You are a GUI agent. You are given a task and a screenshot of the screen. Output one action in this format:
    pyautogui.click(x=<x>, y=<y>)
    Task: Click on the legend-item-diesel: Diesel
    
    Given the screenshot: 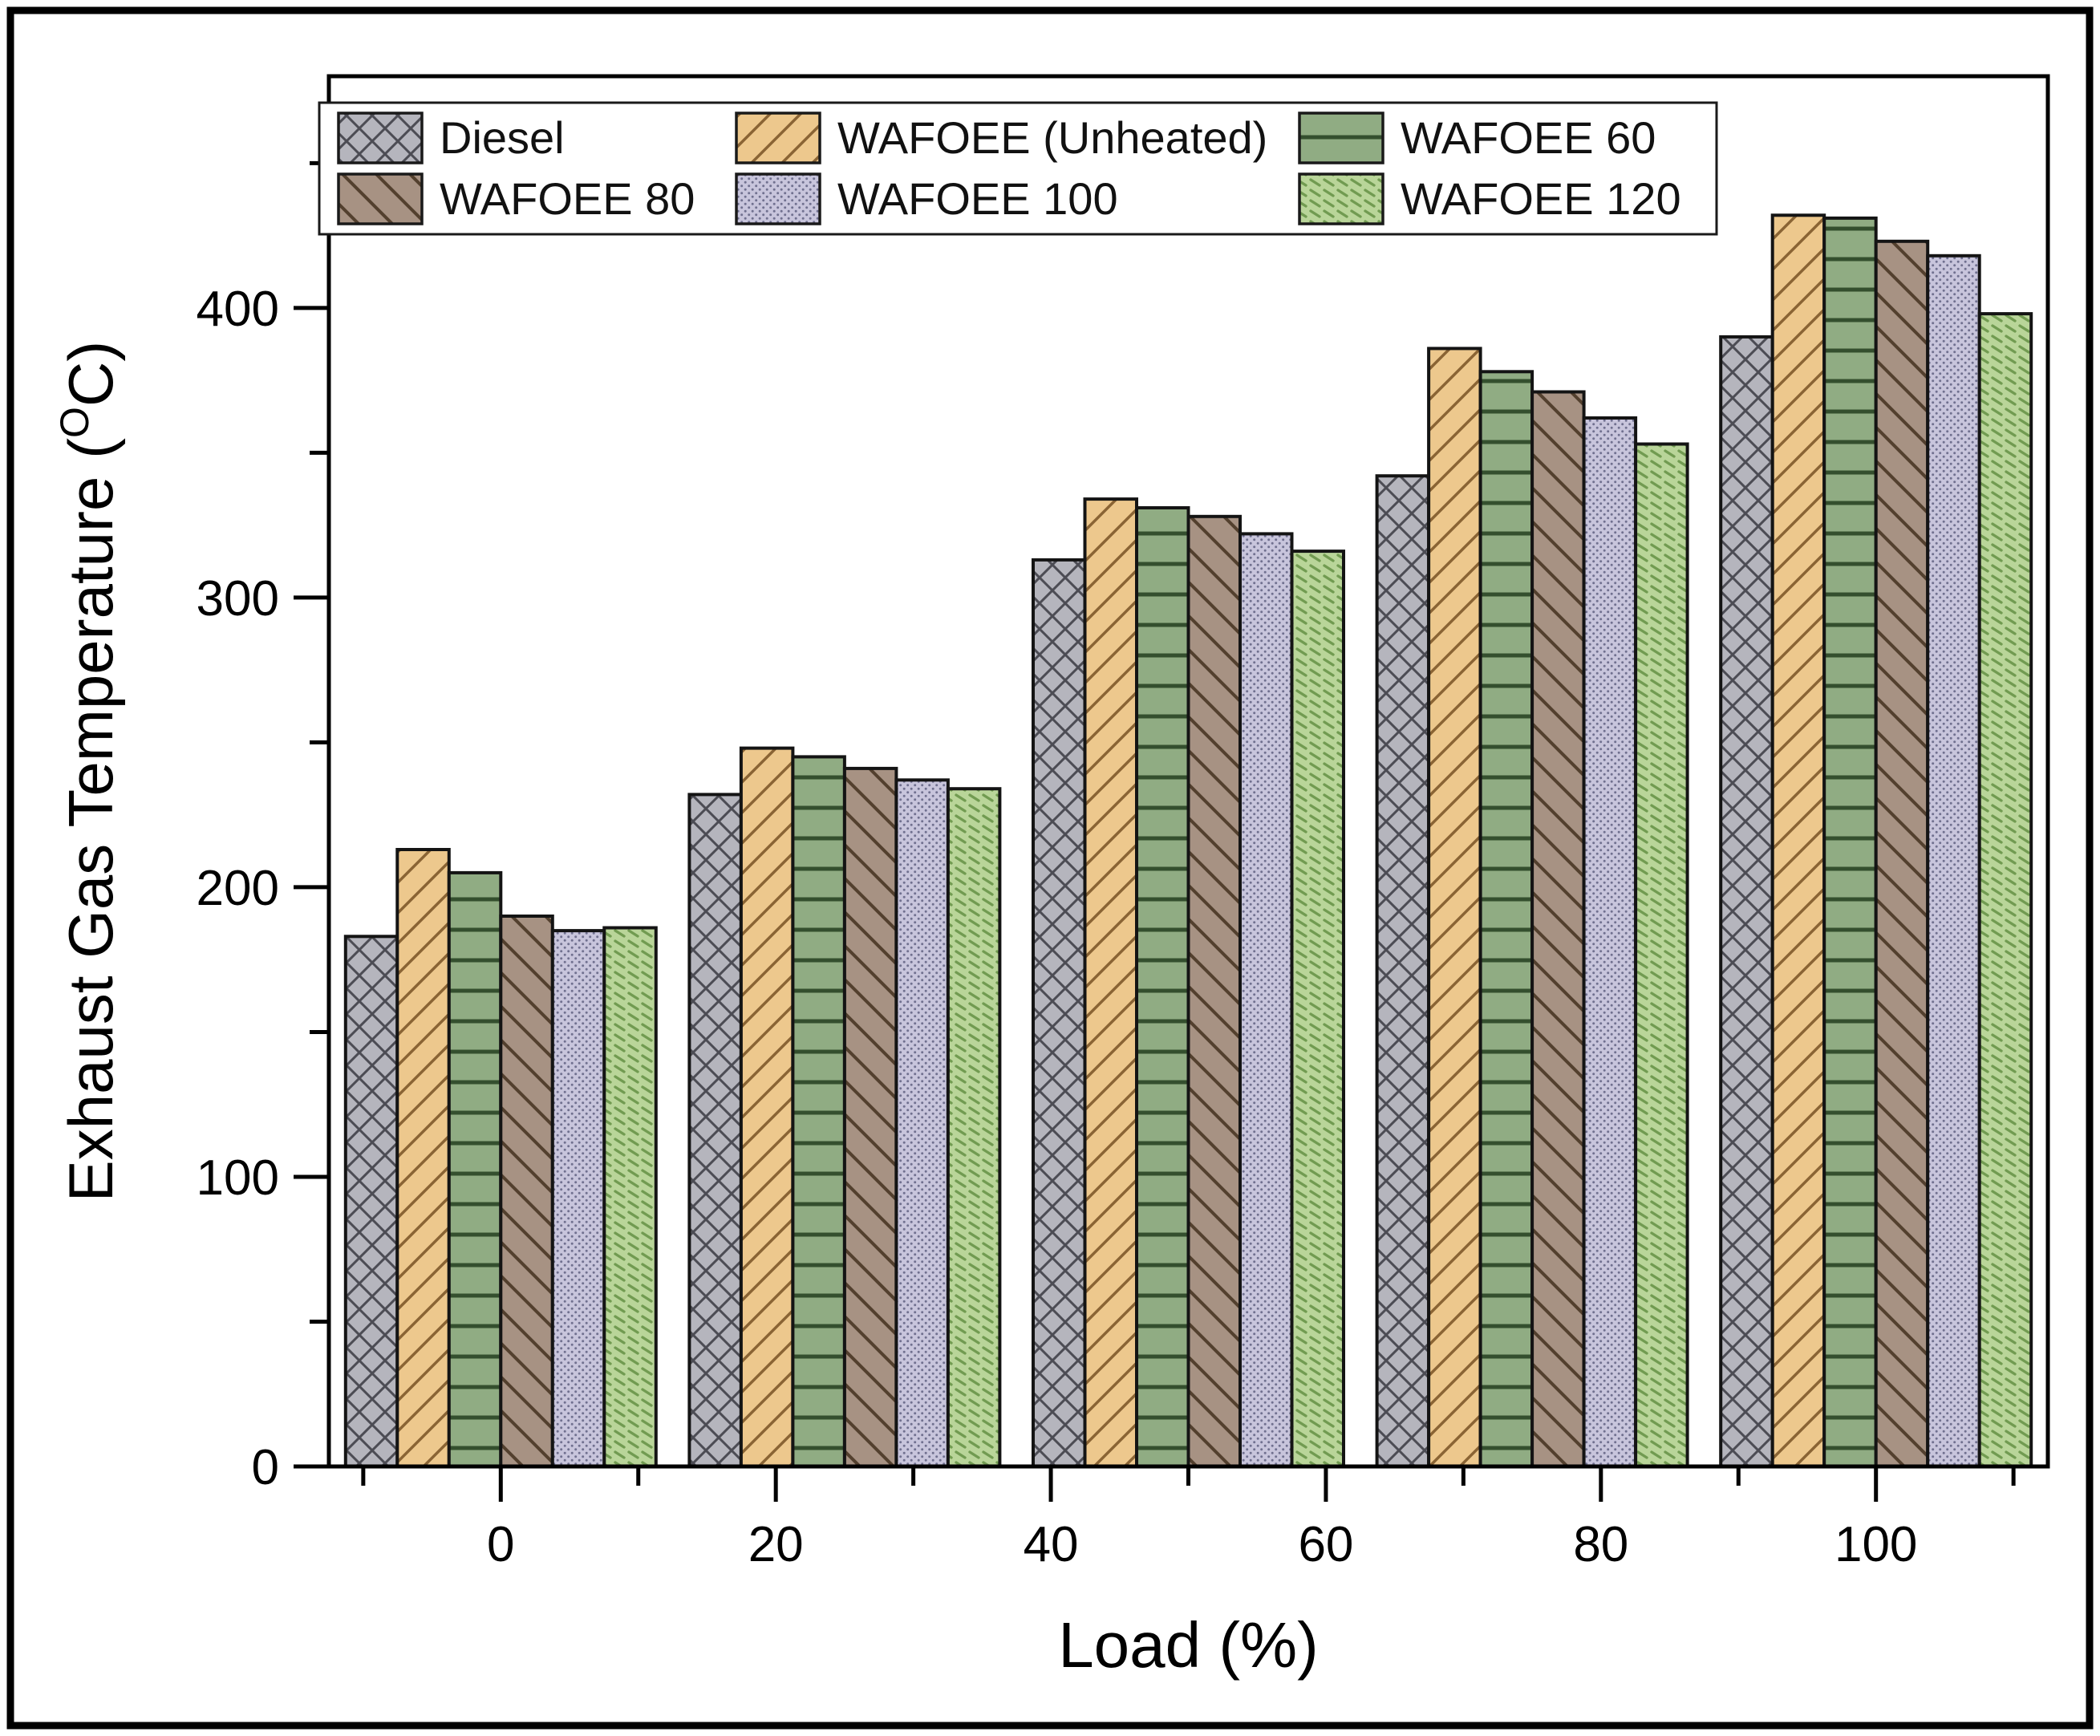 What is the action you would take?
    pyautogui.click(x=451, y=138)
    